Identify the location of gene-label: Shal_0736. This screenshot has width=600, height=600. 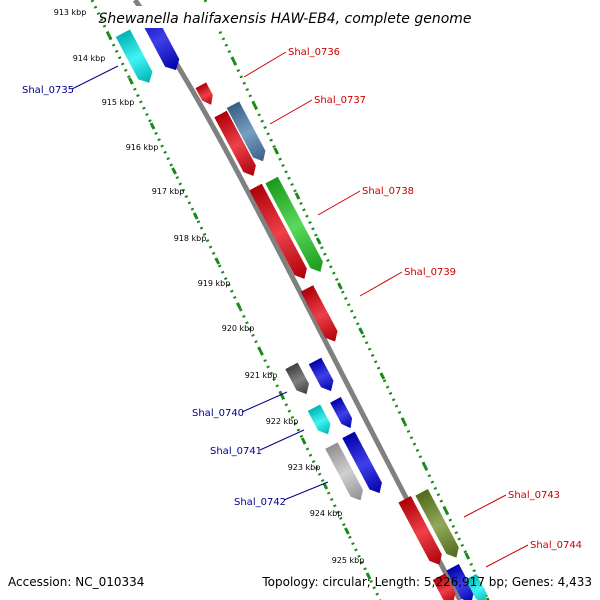
(314, 52).